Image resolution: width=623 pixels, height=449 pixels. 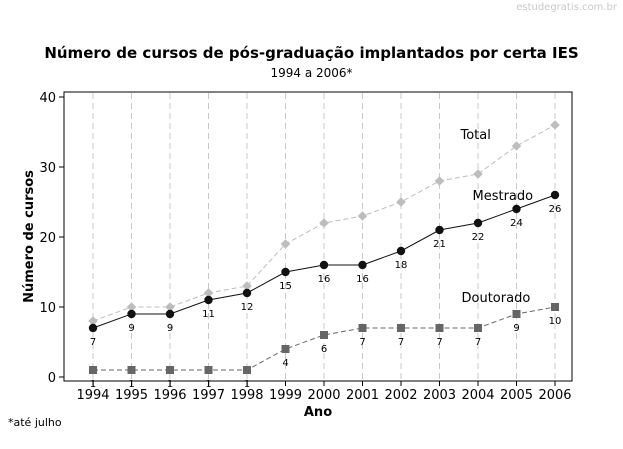 I want to click on doutorado-point-2005, so click(x=516, y=314).